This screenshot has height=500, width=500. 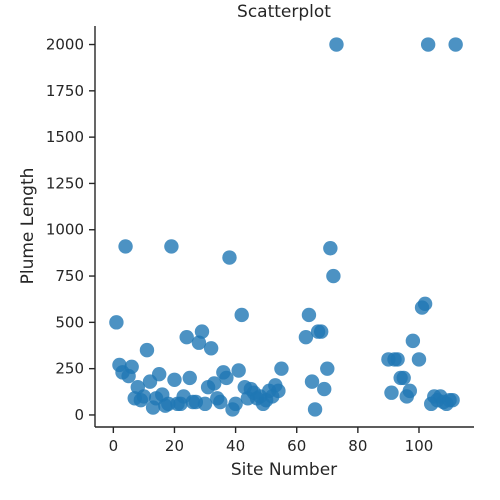 I want to click on y-ticks: 0 250 500 750 1000 1250 1500 1750 2000, so click(x=70, y=230).